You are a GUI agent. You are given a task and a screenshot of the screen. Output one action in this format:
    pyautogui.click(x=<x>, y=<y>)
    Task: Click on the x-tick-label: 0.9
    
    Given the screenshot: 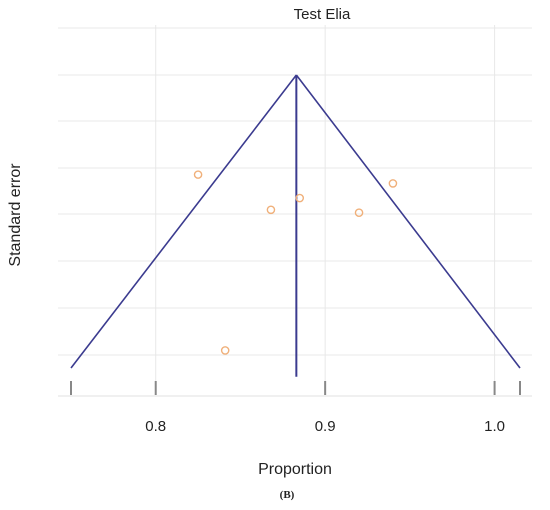 What is the action you would take?
    pyautogui.click(x=325, y=426)
    